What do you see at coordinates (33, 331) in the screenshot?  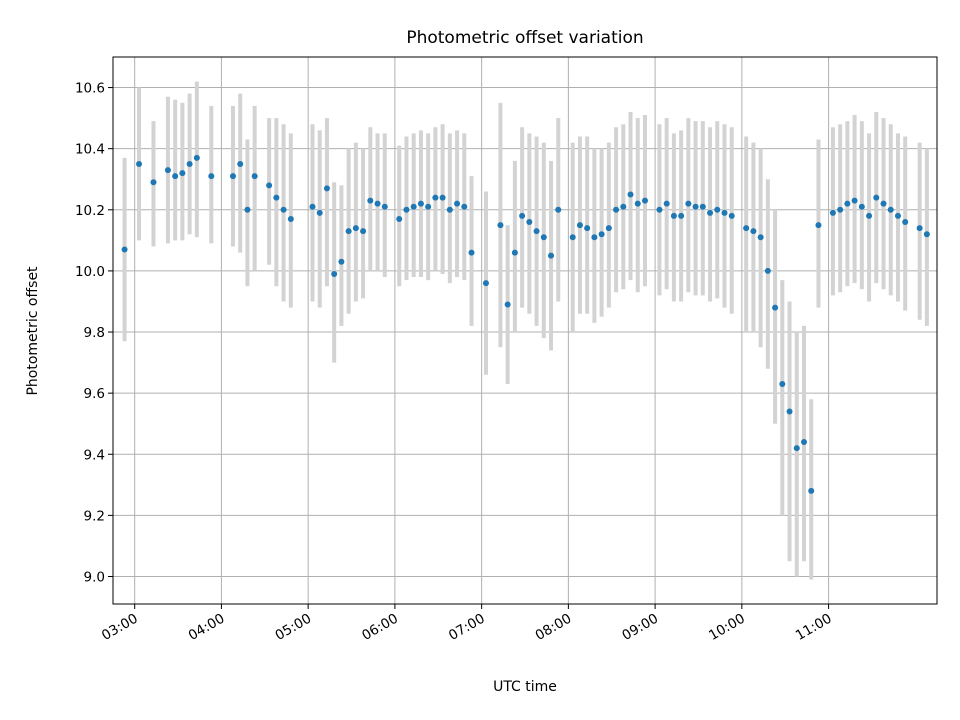 I see `y-axis-label: Photometric offset` at bounding box center [33, 331].